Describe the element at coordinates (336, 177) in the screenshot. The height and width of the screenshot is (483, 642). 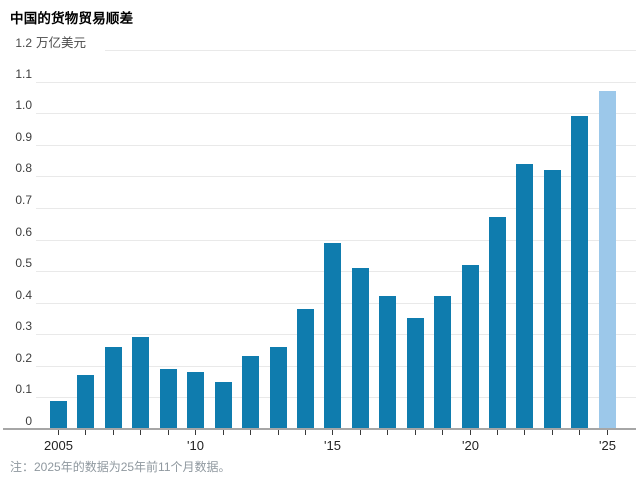
I see `gridline-0.8` at that location.